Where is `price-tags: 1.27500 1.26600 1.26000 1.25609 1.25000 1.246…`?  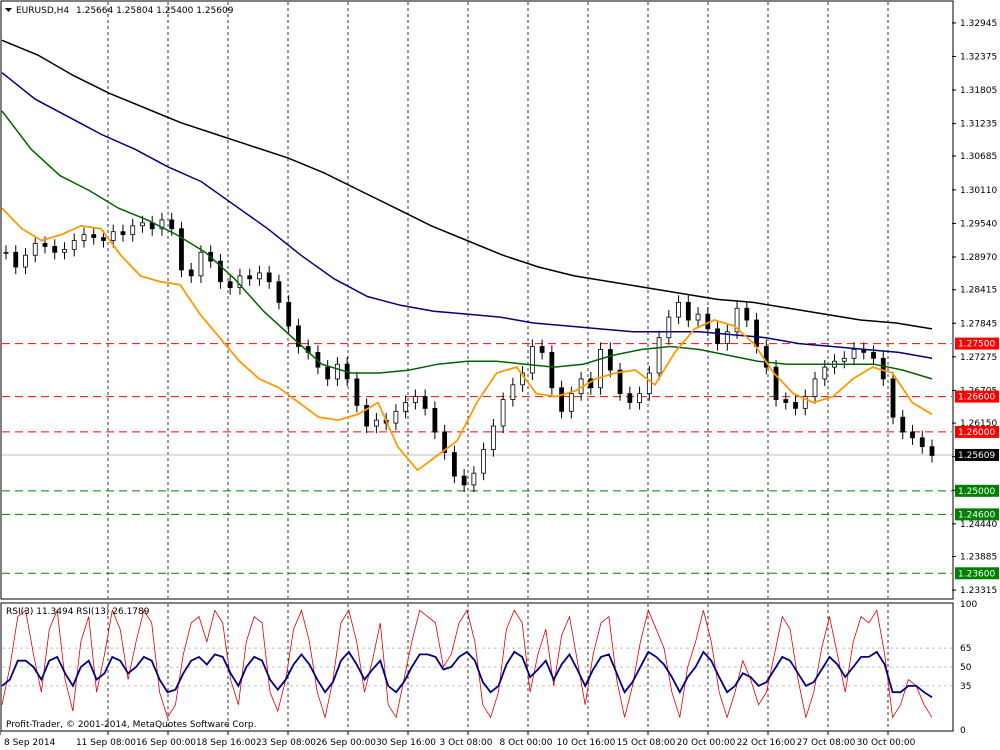
price-tags: 1.27500 1.26600 1.26000 1.25609 1.25000 1.246… is located at coordinates (977, 458).